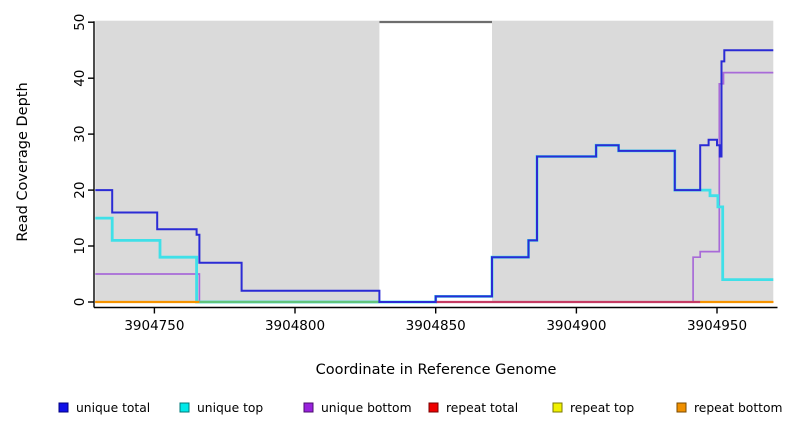  What do you see at coordinates (63, 407) in the screenshot?
I see `legend-swatch-unique-total` at bounding box center [63, 407].